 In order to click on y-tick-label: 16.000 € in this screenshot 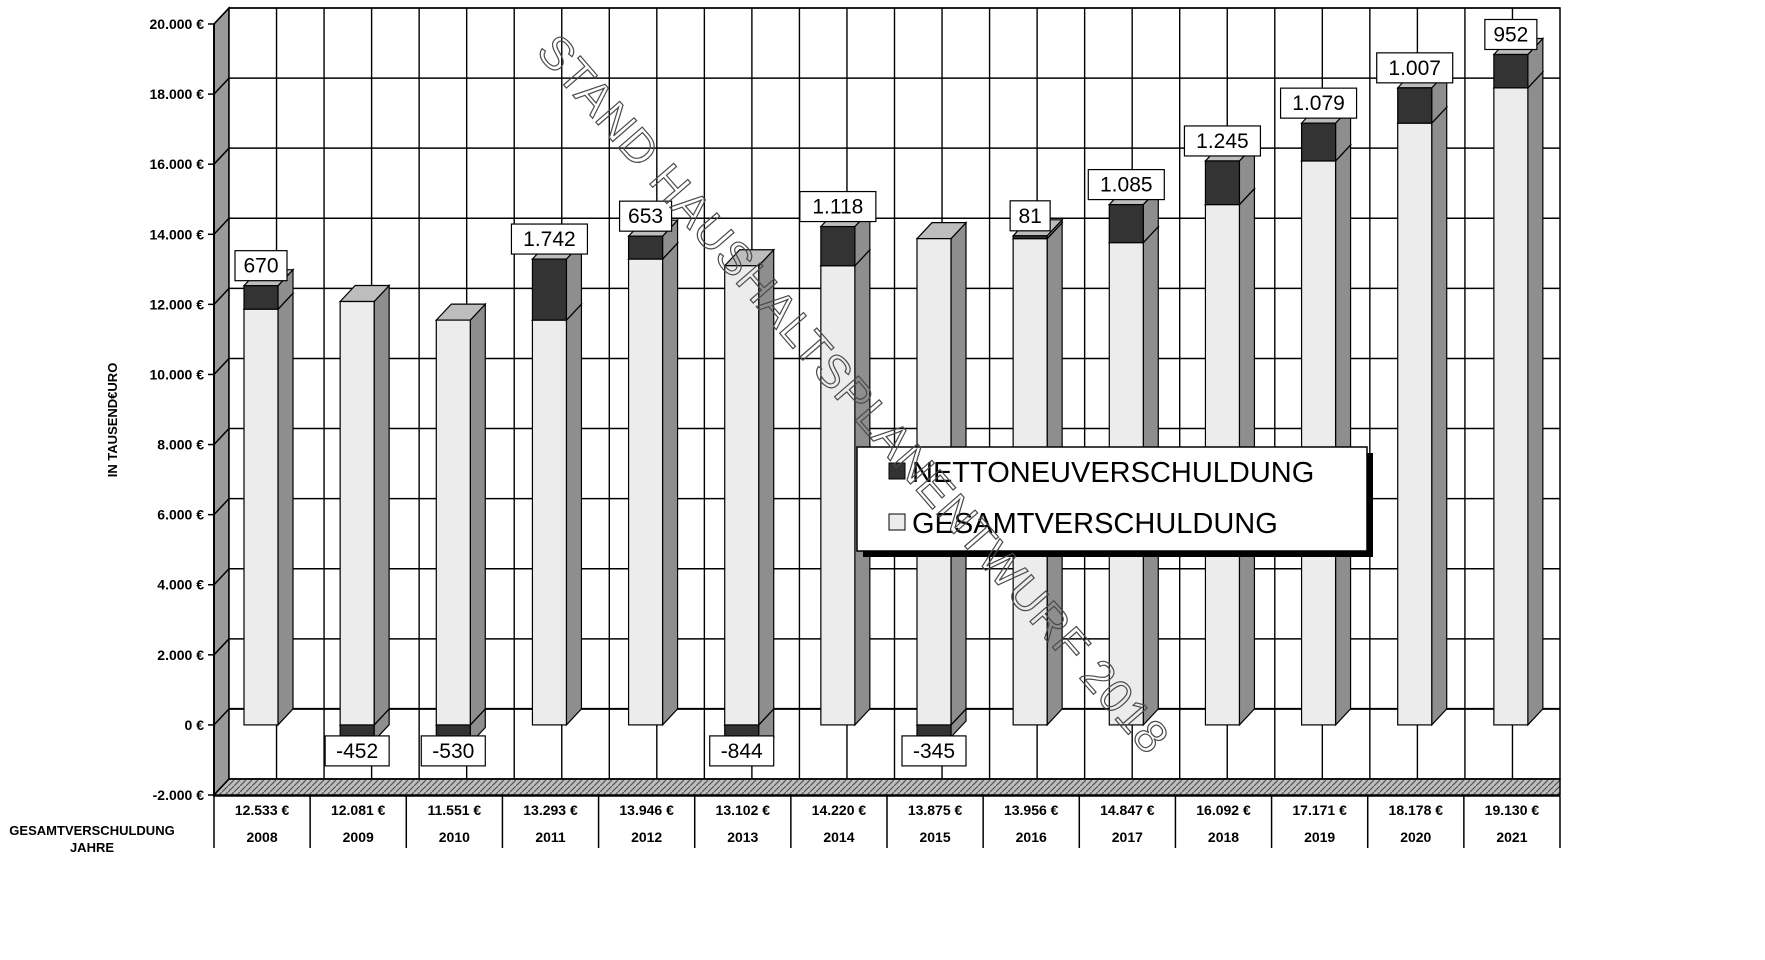, I will do `click(177, 164)`.